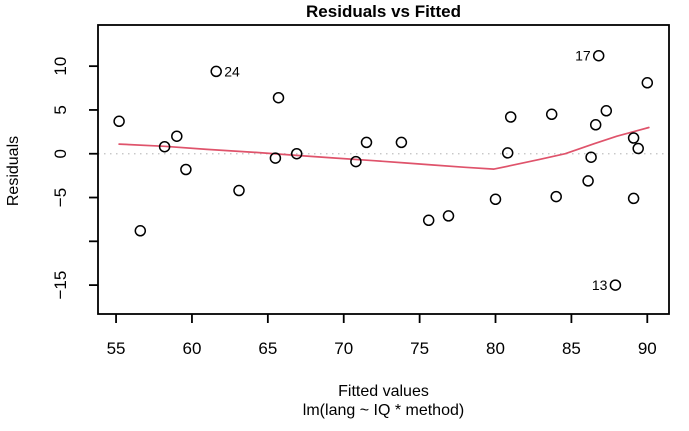 The height and width of the screenshot is (431, 689). What do you see at coordinates (383, 410) in the screenshot?
I see `x-axis-sublabel: lm(lang ~ IQ * method)` at bounding box center [383, 410].